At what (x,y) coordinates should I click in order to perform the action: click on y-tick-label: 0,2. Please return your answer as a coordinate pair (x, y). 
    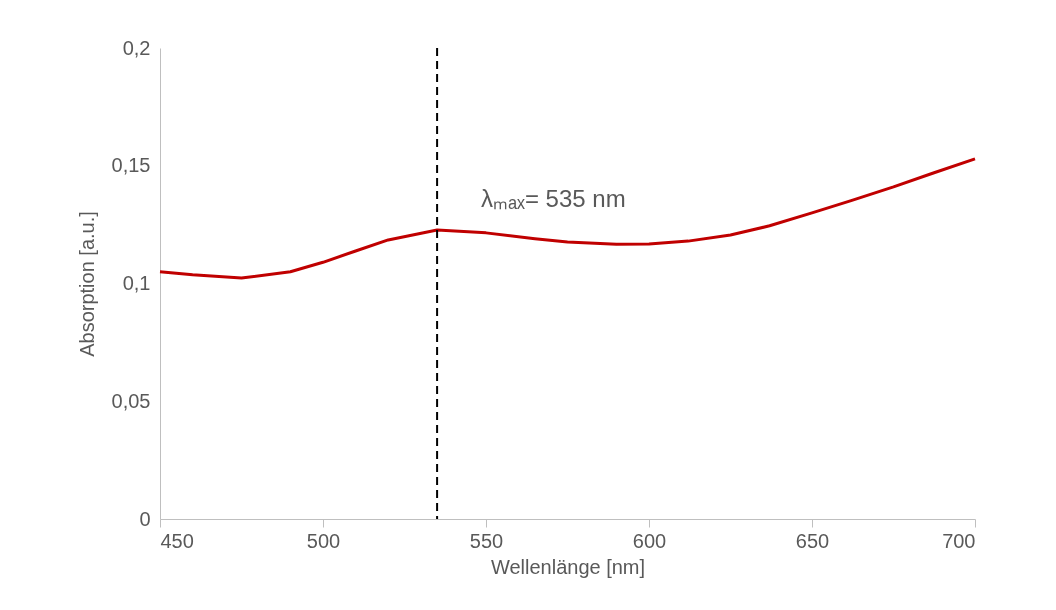
    Looking at the image, I should click on (136, 47).